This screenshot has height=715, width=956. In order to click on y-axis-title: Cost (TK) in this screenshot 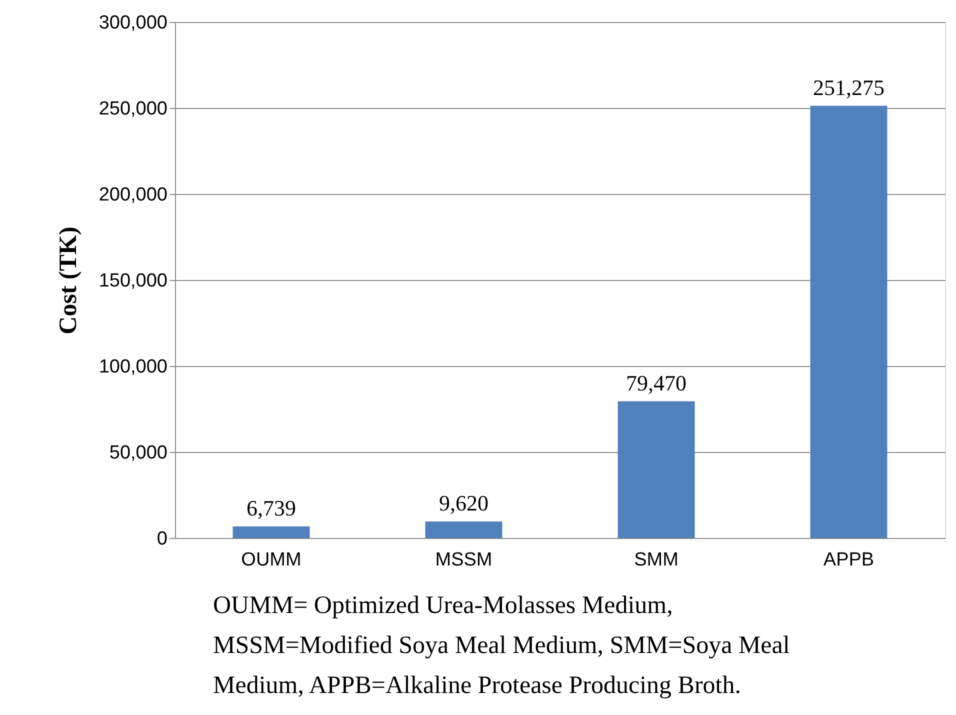, I will do `click(68, 280)`.